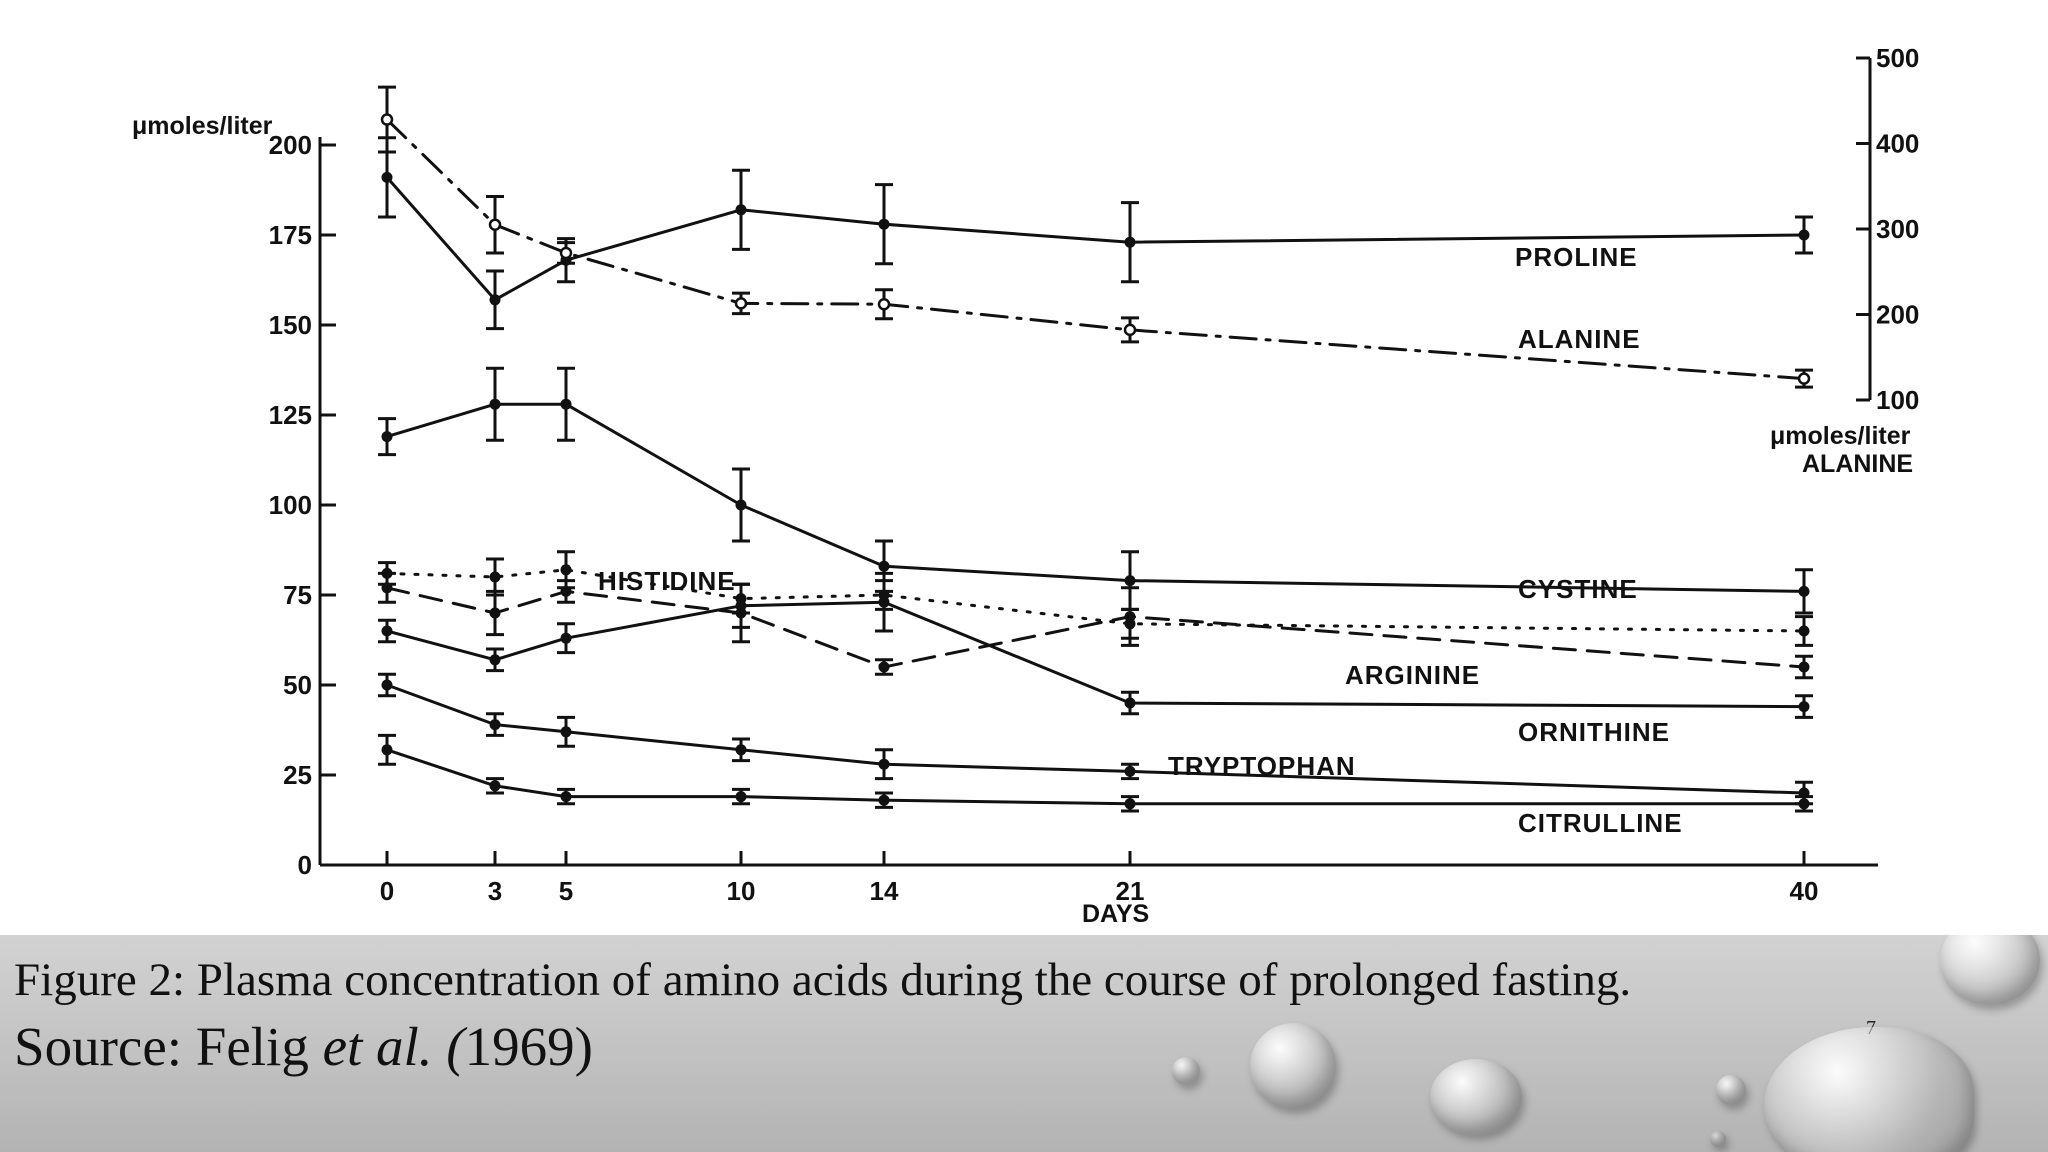 The width and height of the screenshot is (2048, 1152). I want to click on series-label-cystine: CYSTINE, so click(1578, 589).